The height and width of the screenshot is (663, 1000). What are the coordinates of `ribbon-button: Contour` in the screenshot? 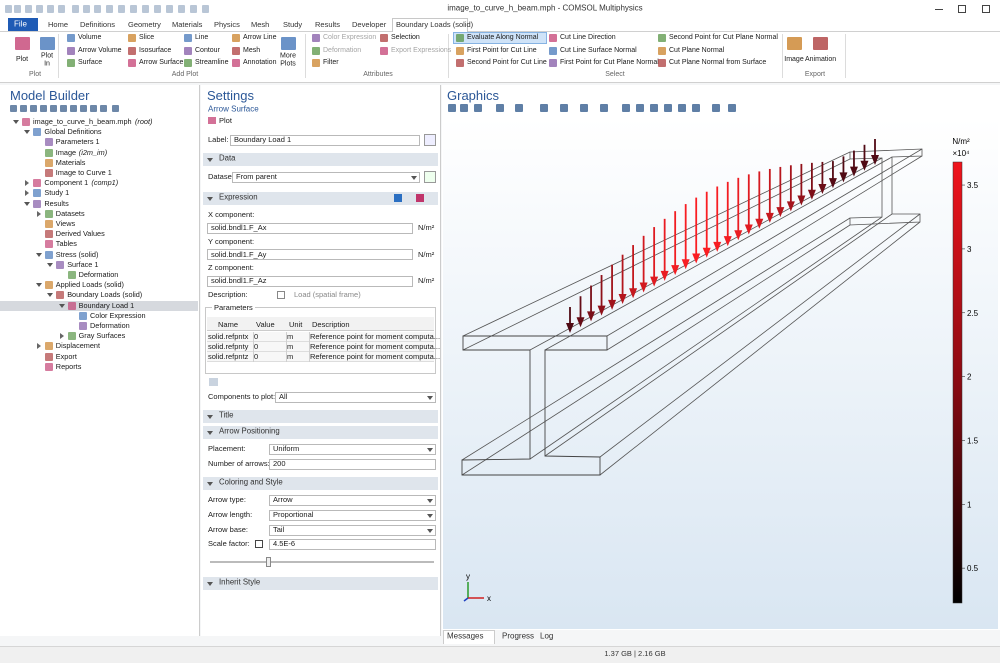 It's located at (207, 51).